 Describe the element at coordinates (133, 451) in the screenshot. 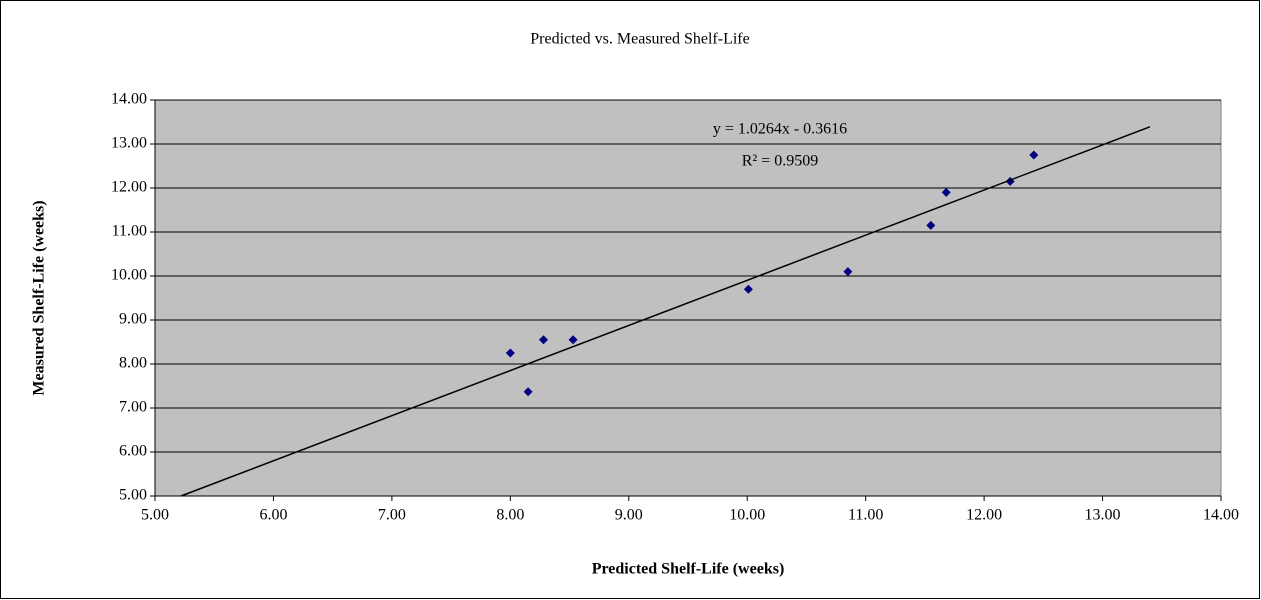

I see `y-tick-label: 6.00` at that location.